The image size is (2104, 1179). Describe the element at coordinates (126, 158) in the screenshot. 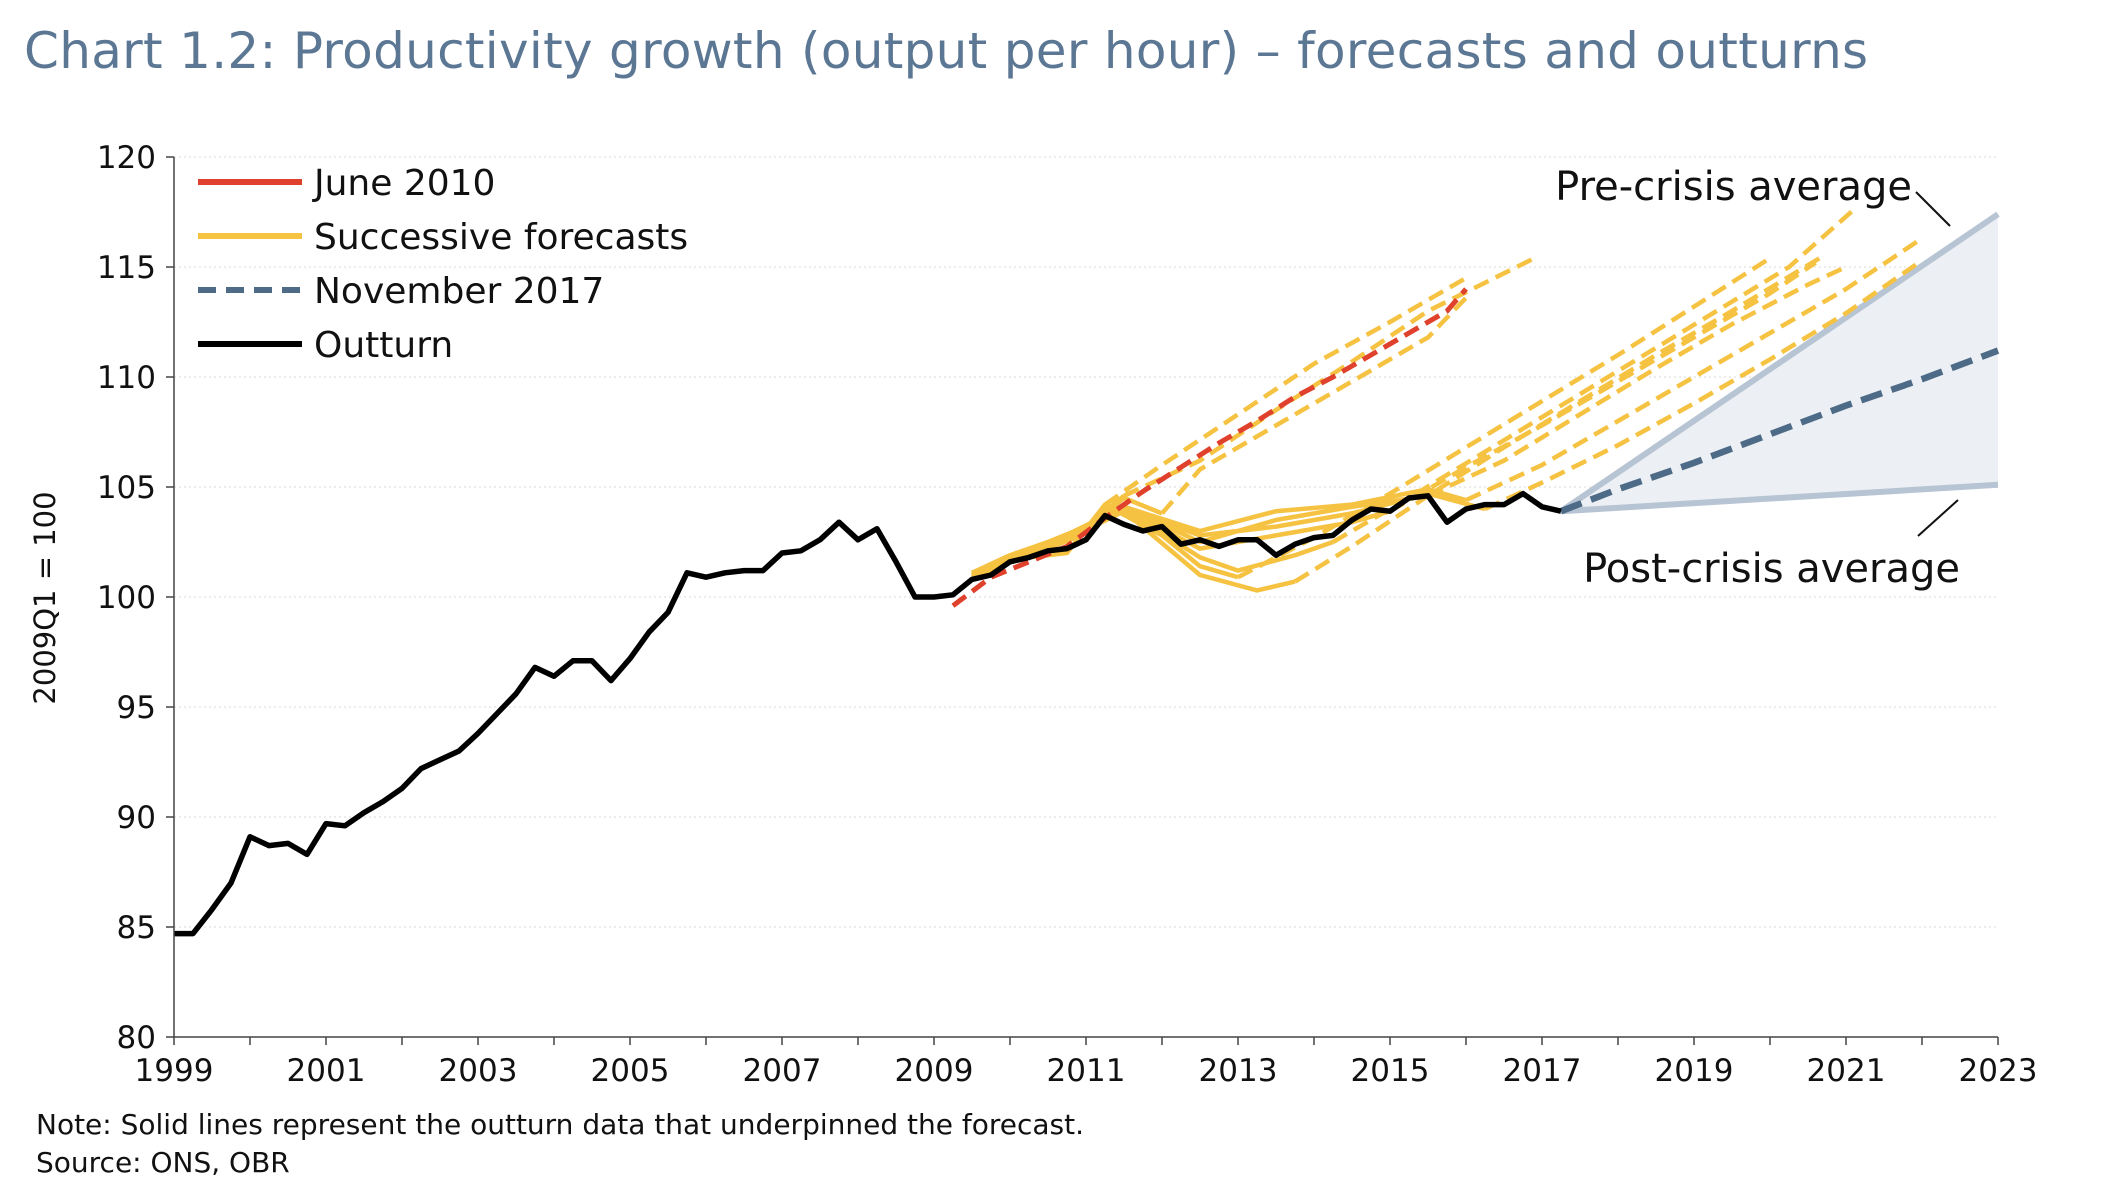

I see `y-tick-label: 120` at that location.